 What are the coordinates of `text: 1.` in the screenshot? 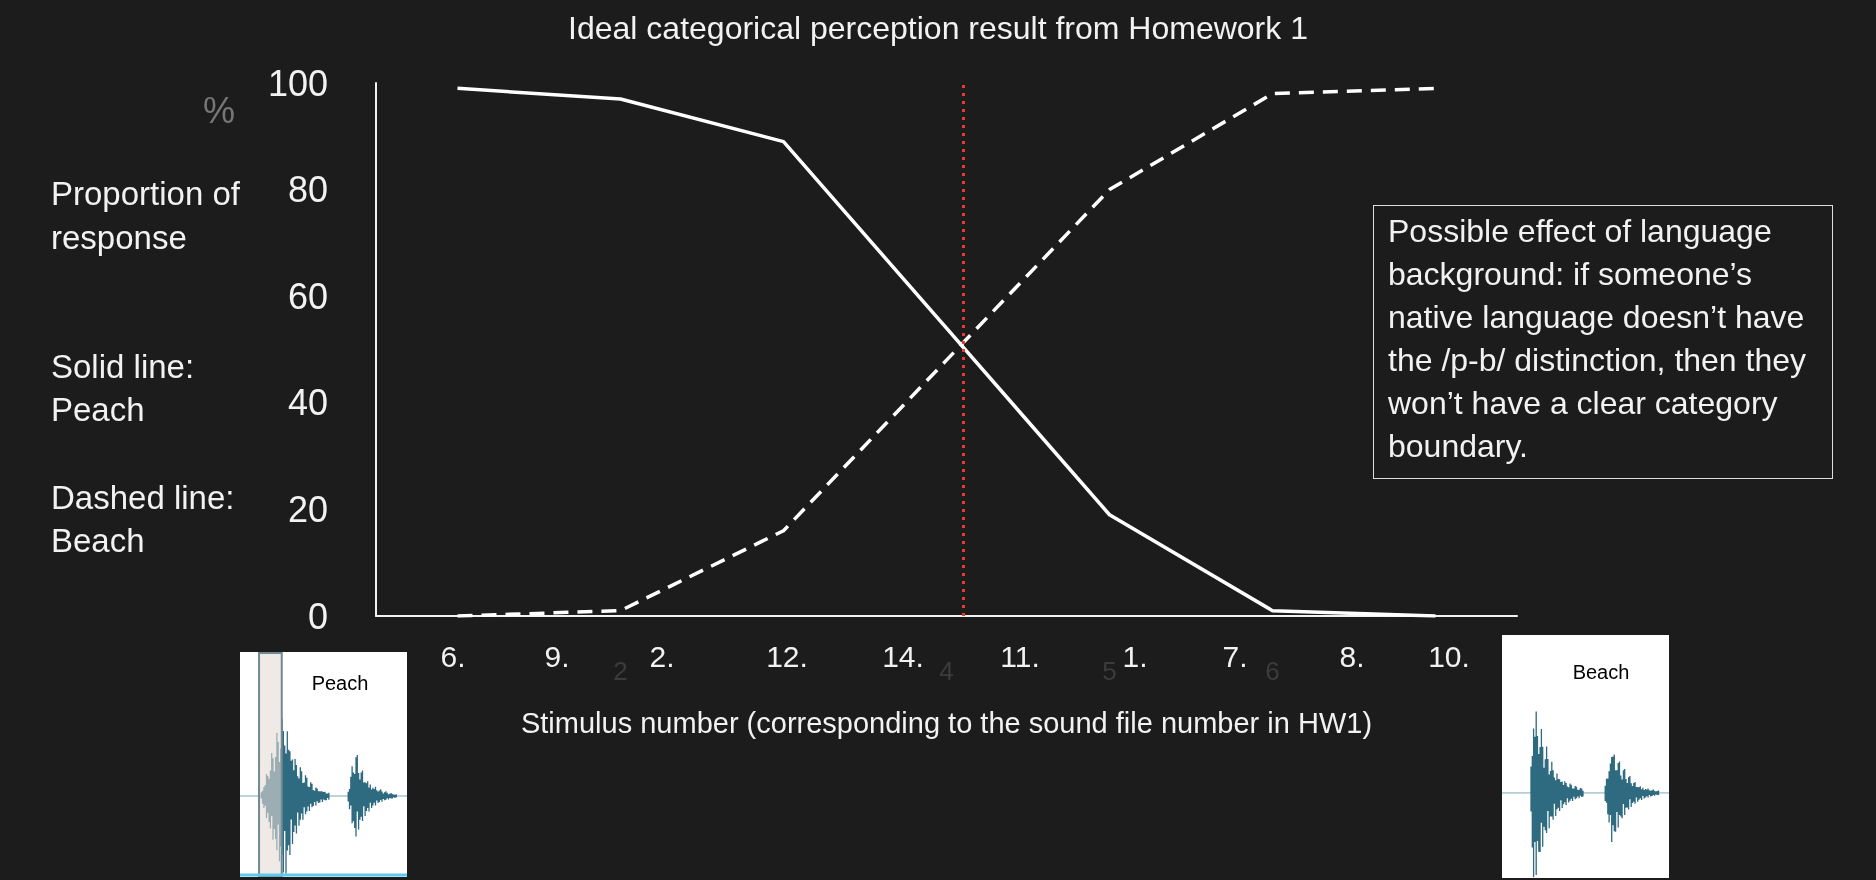 It's located at (1135, 657).